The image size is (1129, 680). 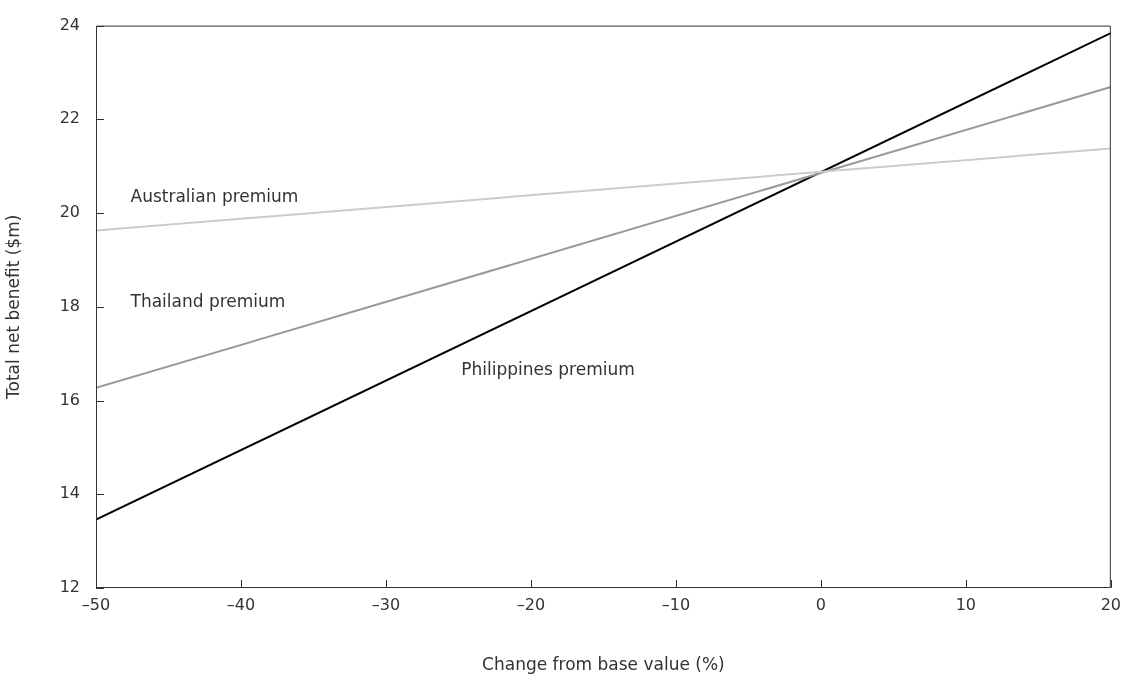 What do you see at coordinates (69, 305) in the screenshot?
I see `y-tick-label: 18` at bounding box center [69, 305].